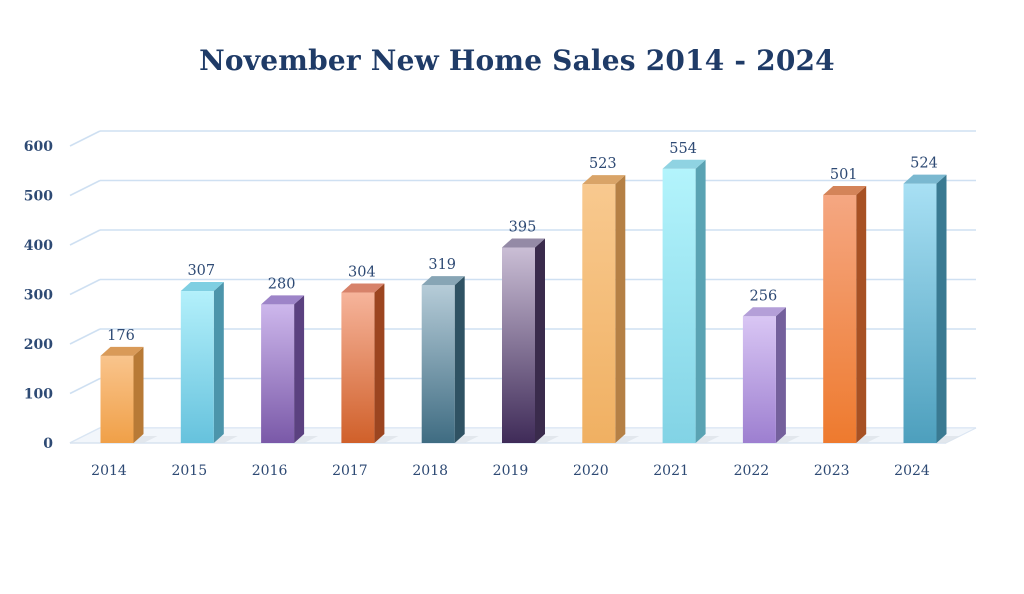 This screenshot has width=1024, height=594. What do you see at coordinates (362, 273) in the screenshot?
I see `data-label-2017: 304` at bounding box center [362, 273].